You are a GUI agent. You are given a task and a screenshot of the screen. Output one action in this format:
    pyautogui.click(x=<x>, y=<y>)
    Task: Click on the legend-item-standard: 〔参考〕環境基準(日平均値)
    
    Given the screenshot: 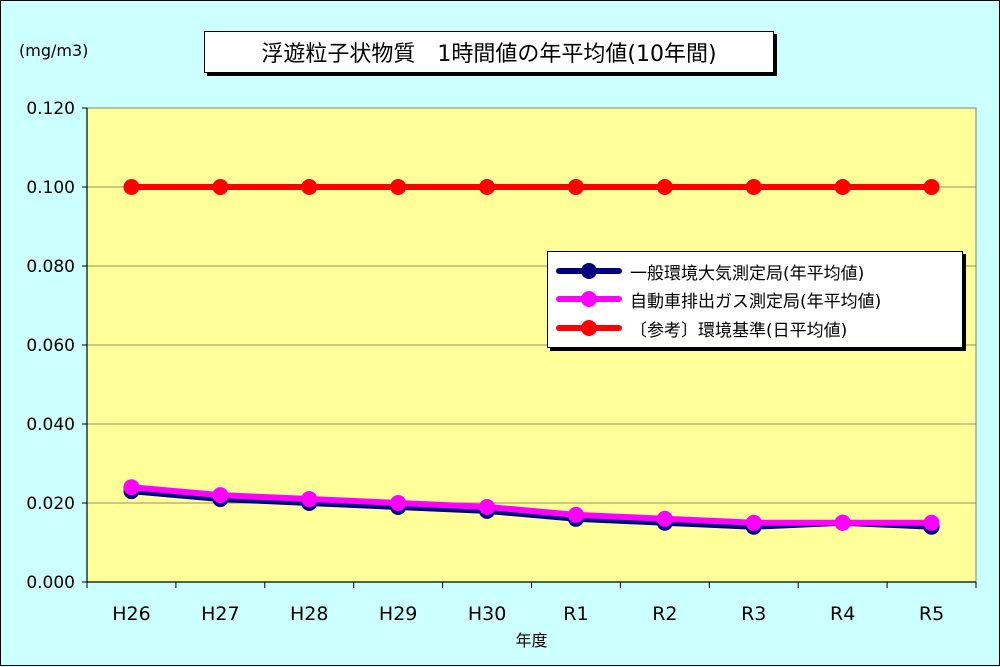 What is the action you would take?
    pyautogui.click(x=755, y=328)
    